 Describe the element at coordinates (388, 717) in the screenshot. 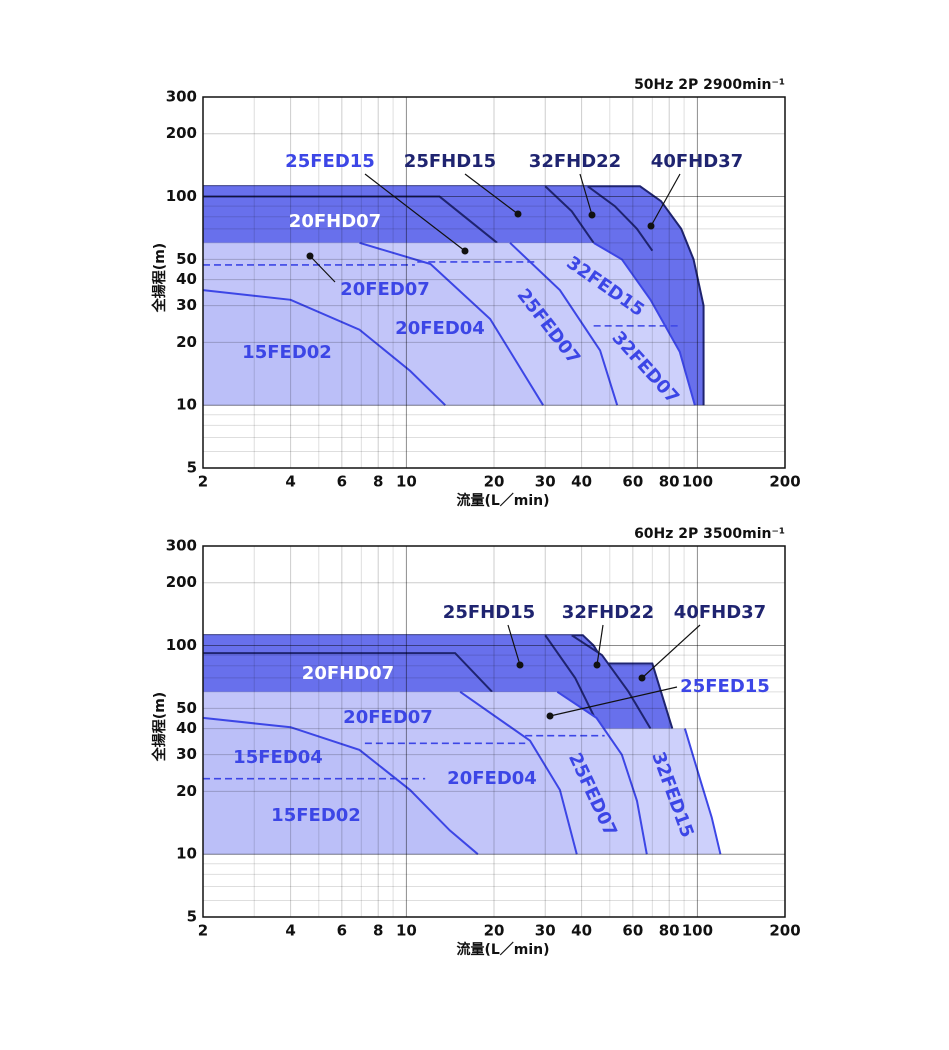

I see `series-label: 20FED07` at that location.